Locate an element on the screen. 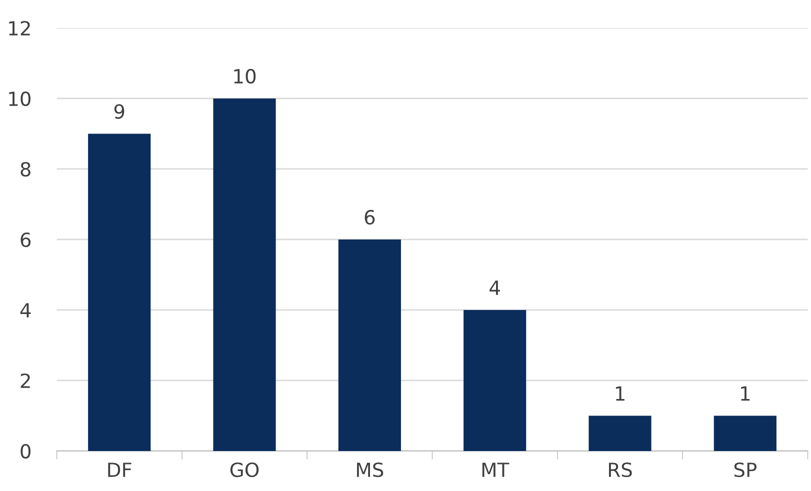 Image resolution: width=811 pixels, height=491 pixels. x-tick-label: RS is located at coordinates (620, 470).